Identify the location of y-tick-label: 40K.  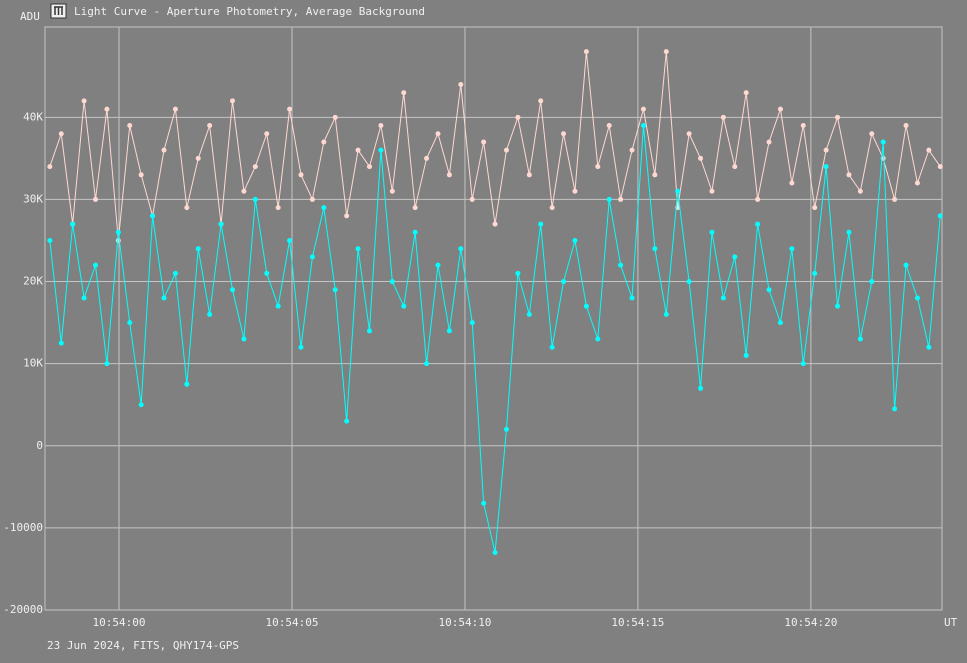
(33, 116).